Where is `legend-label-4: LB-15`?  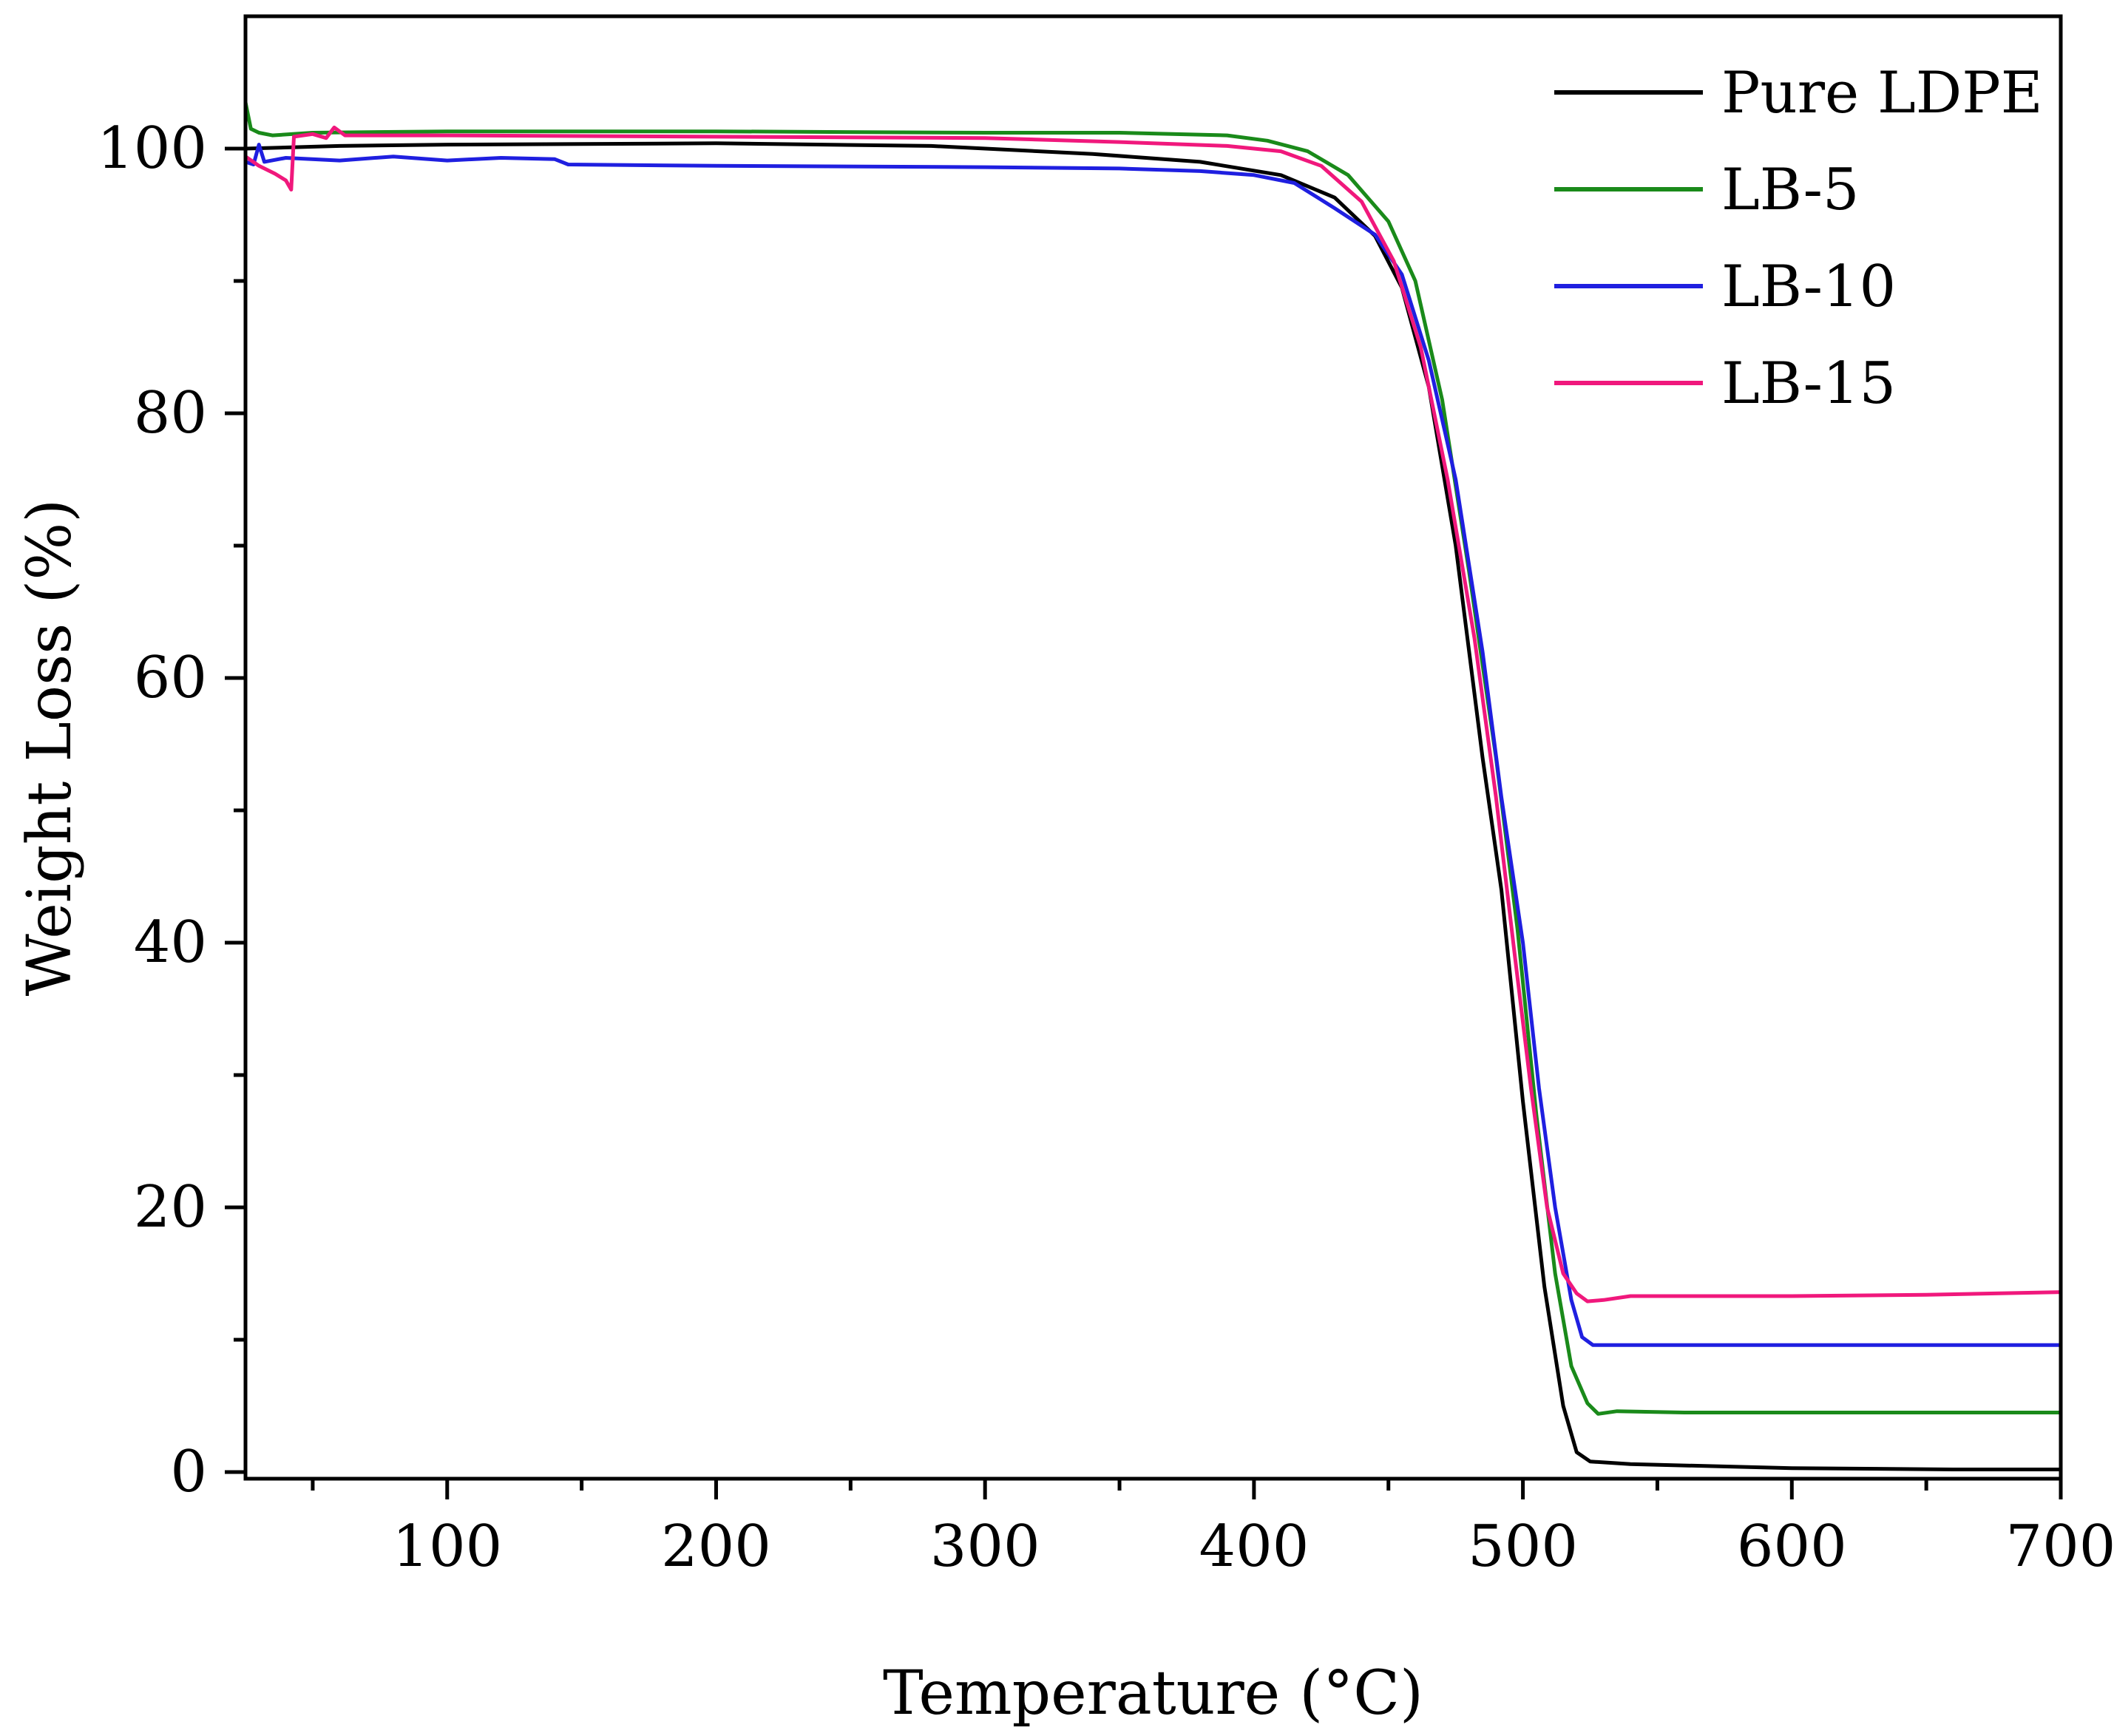
legend-label-4: LB-15 is located at coordinates (1808, 383).